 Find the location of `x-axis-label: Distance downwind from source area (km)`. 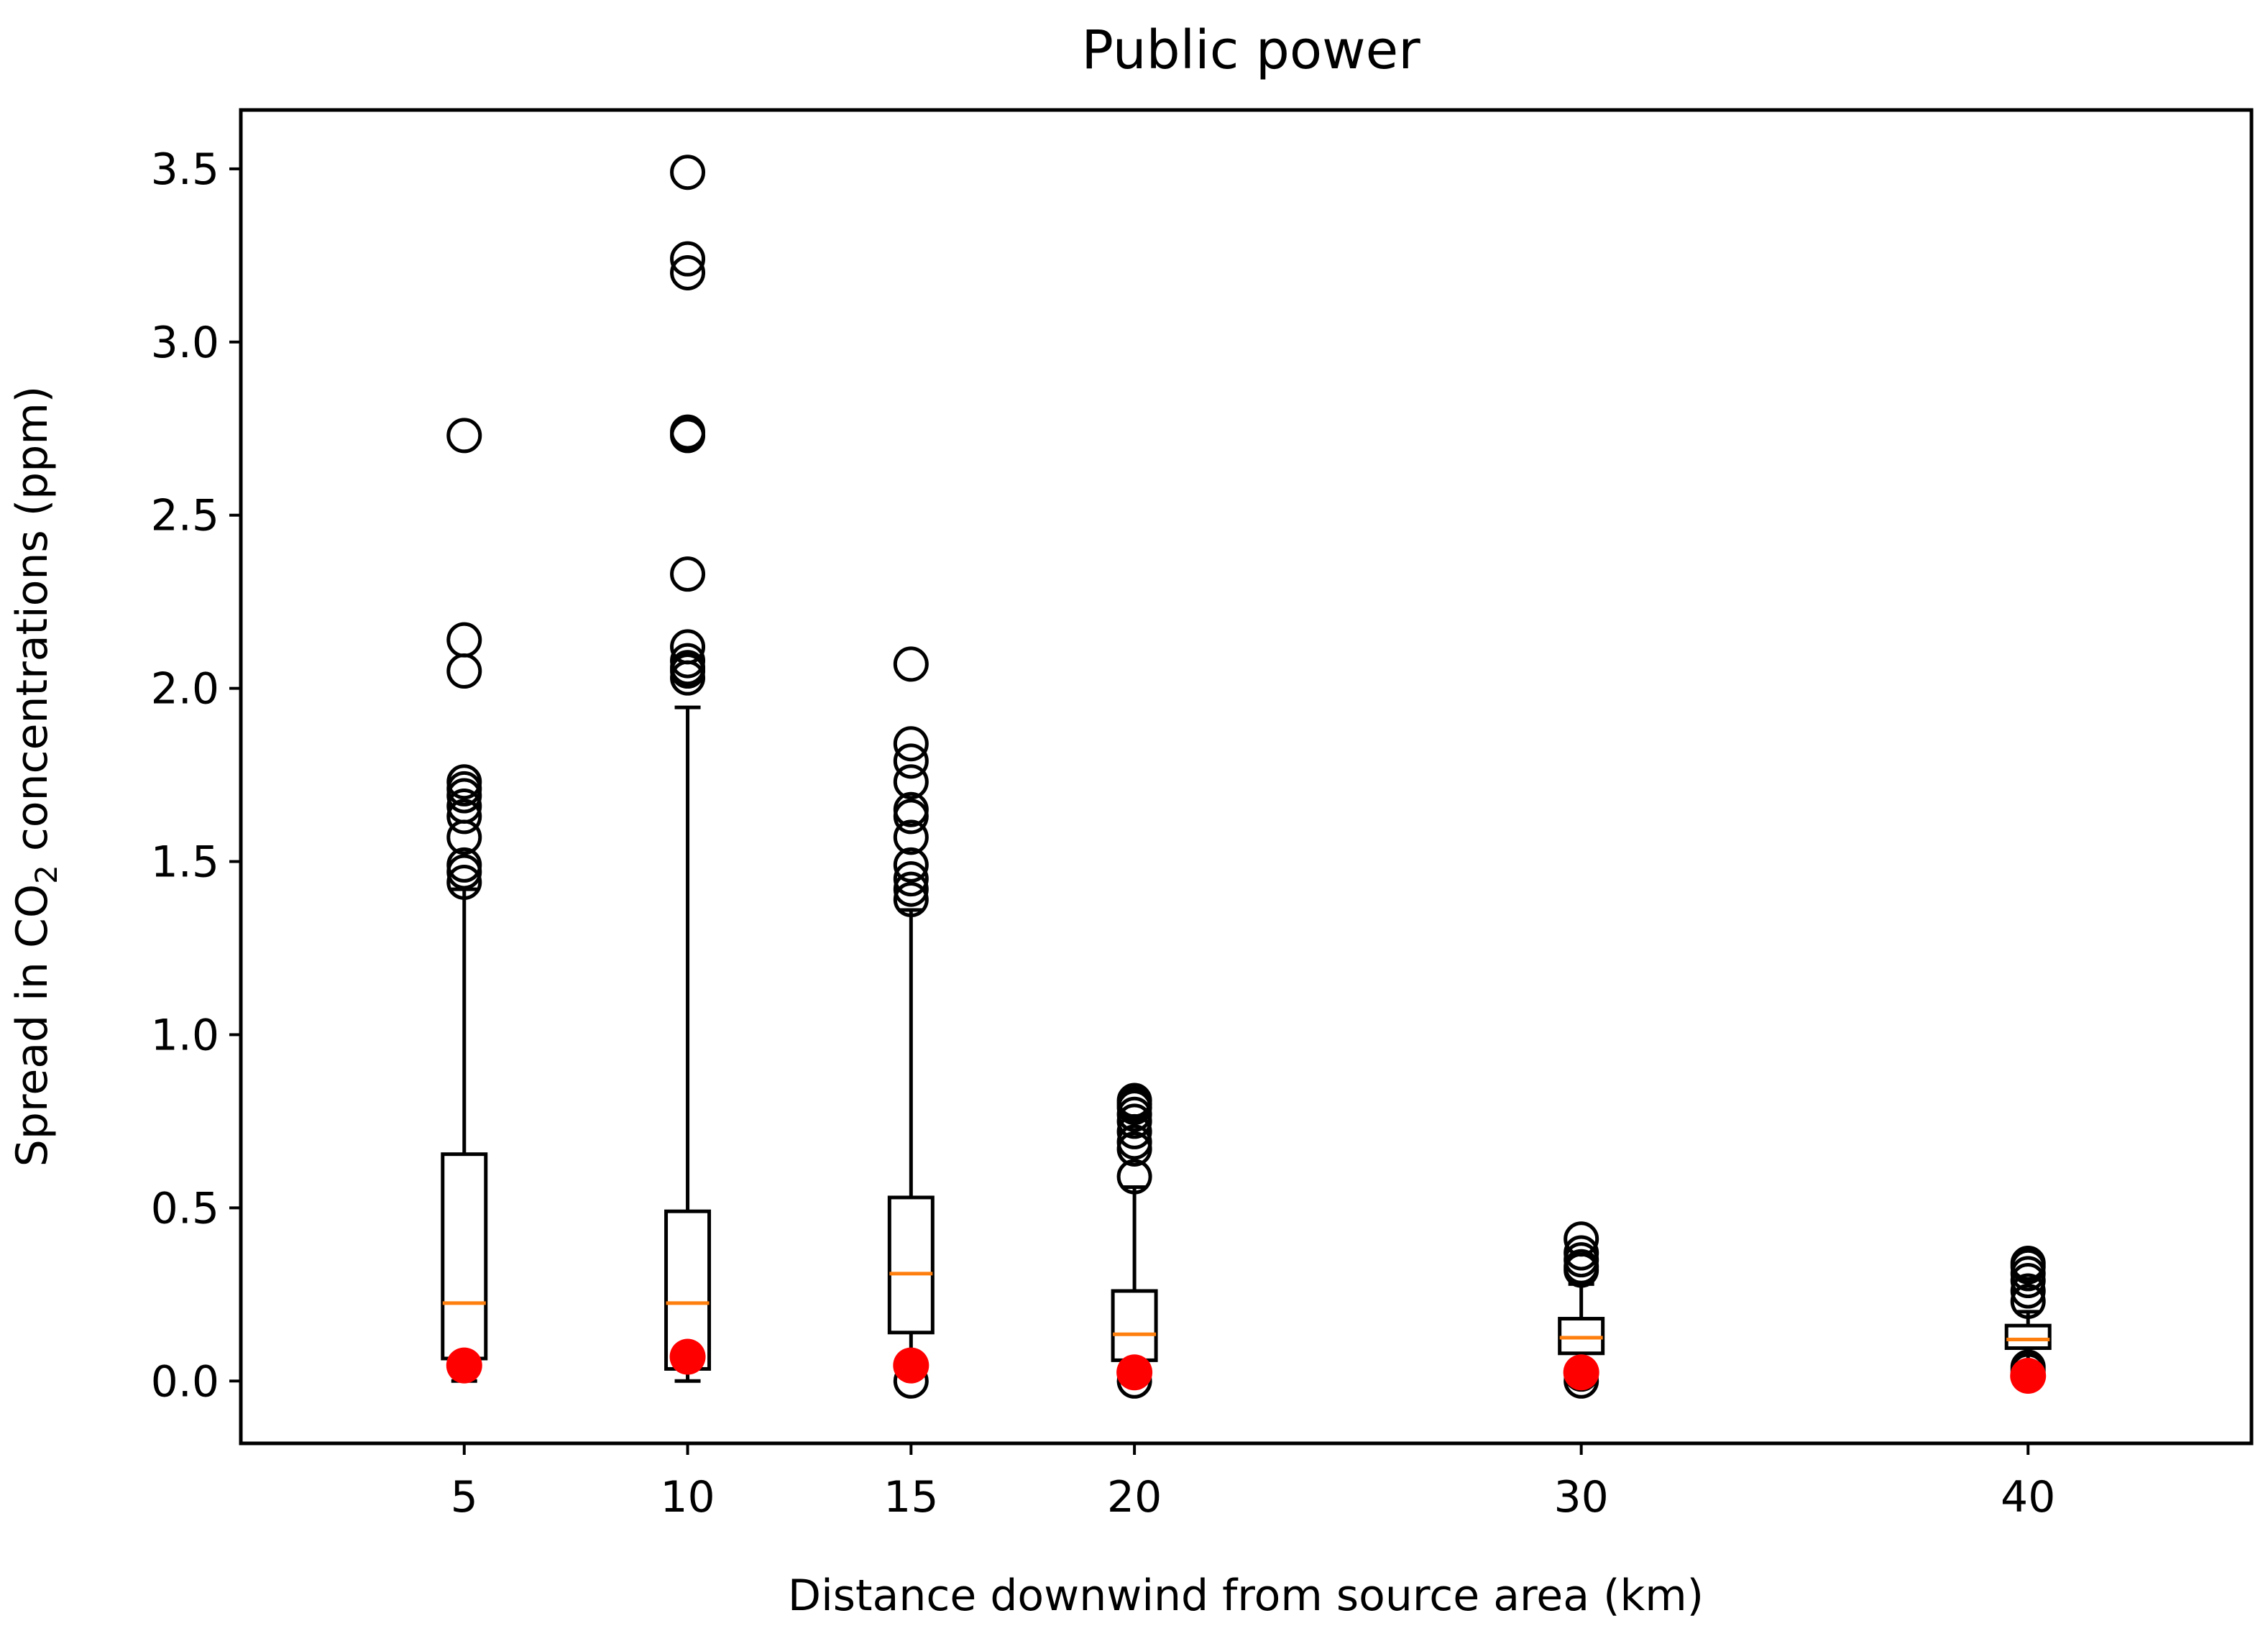

x-axis-label: Distance downwind from source area (km) is located at coordinates (1246, 1596).